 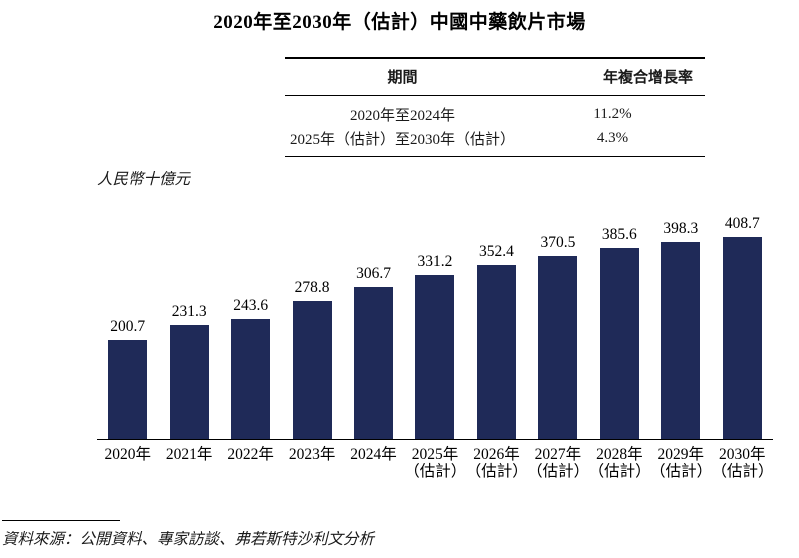 I want to click on x-axis-label: 2030年 （估計）, so click(x=742, y=463).